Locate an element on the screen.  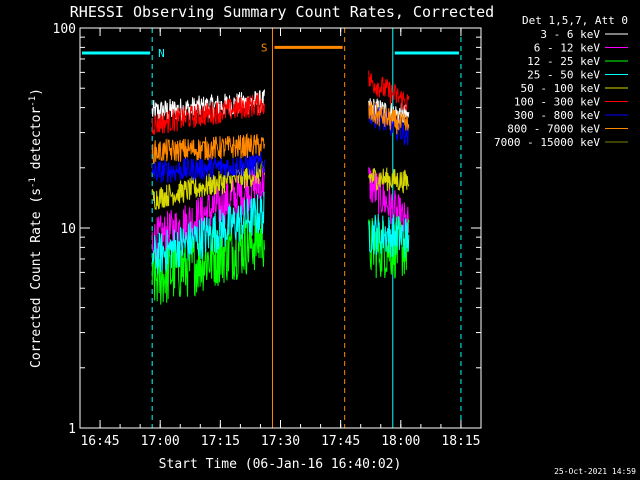
x-tick-label-16-45: 16:45 is located at coordinates (99, 441).